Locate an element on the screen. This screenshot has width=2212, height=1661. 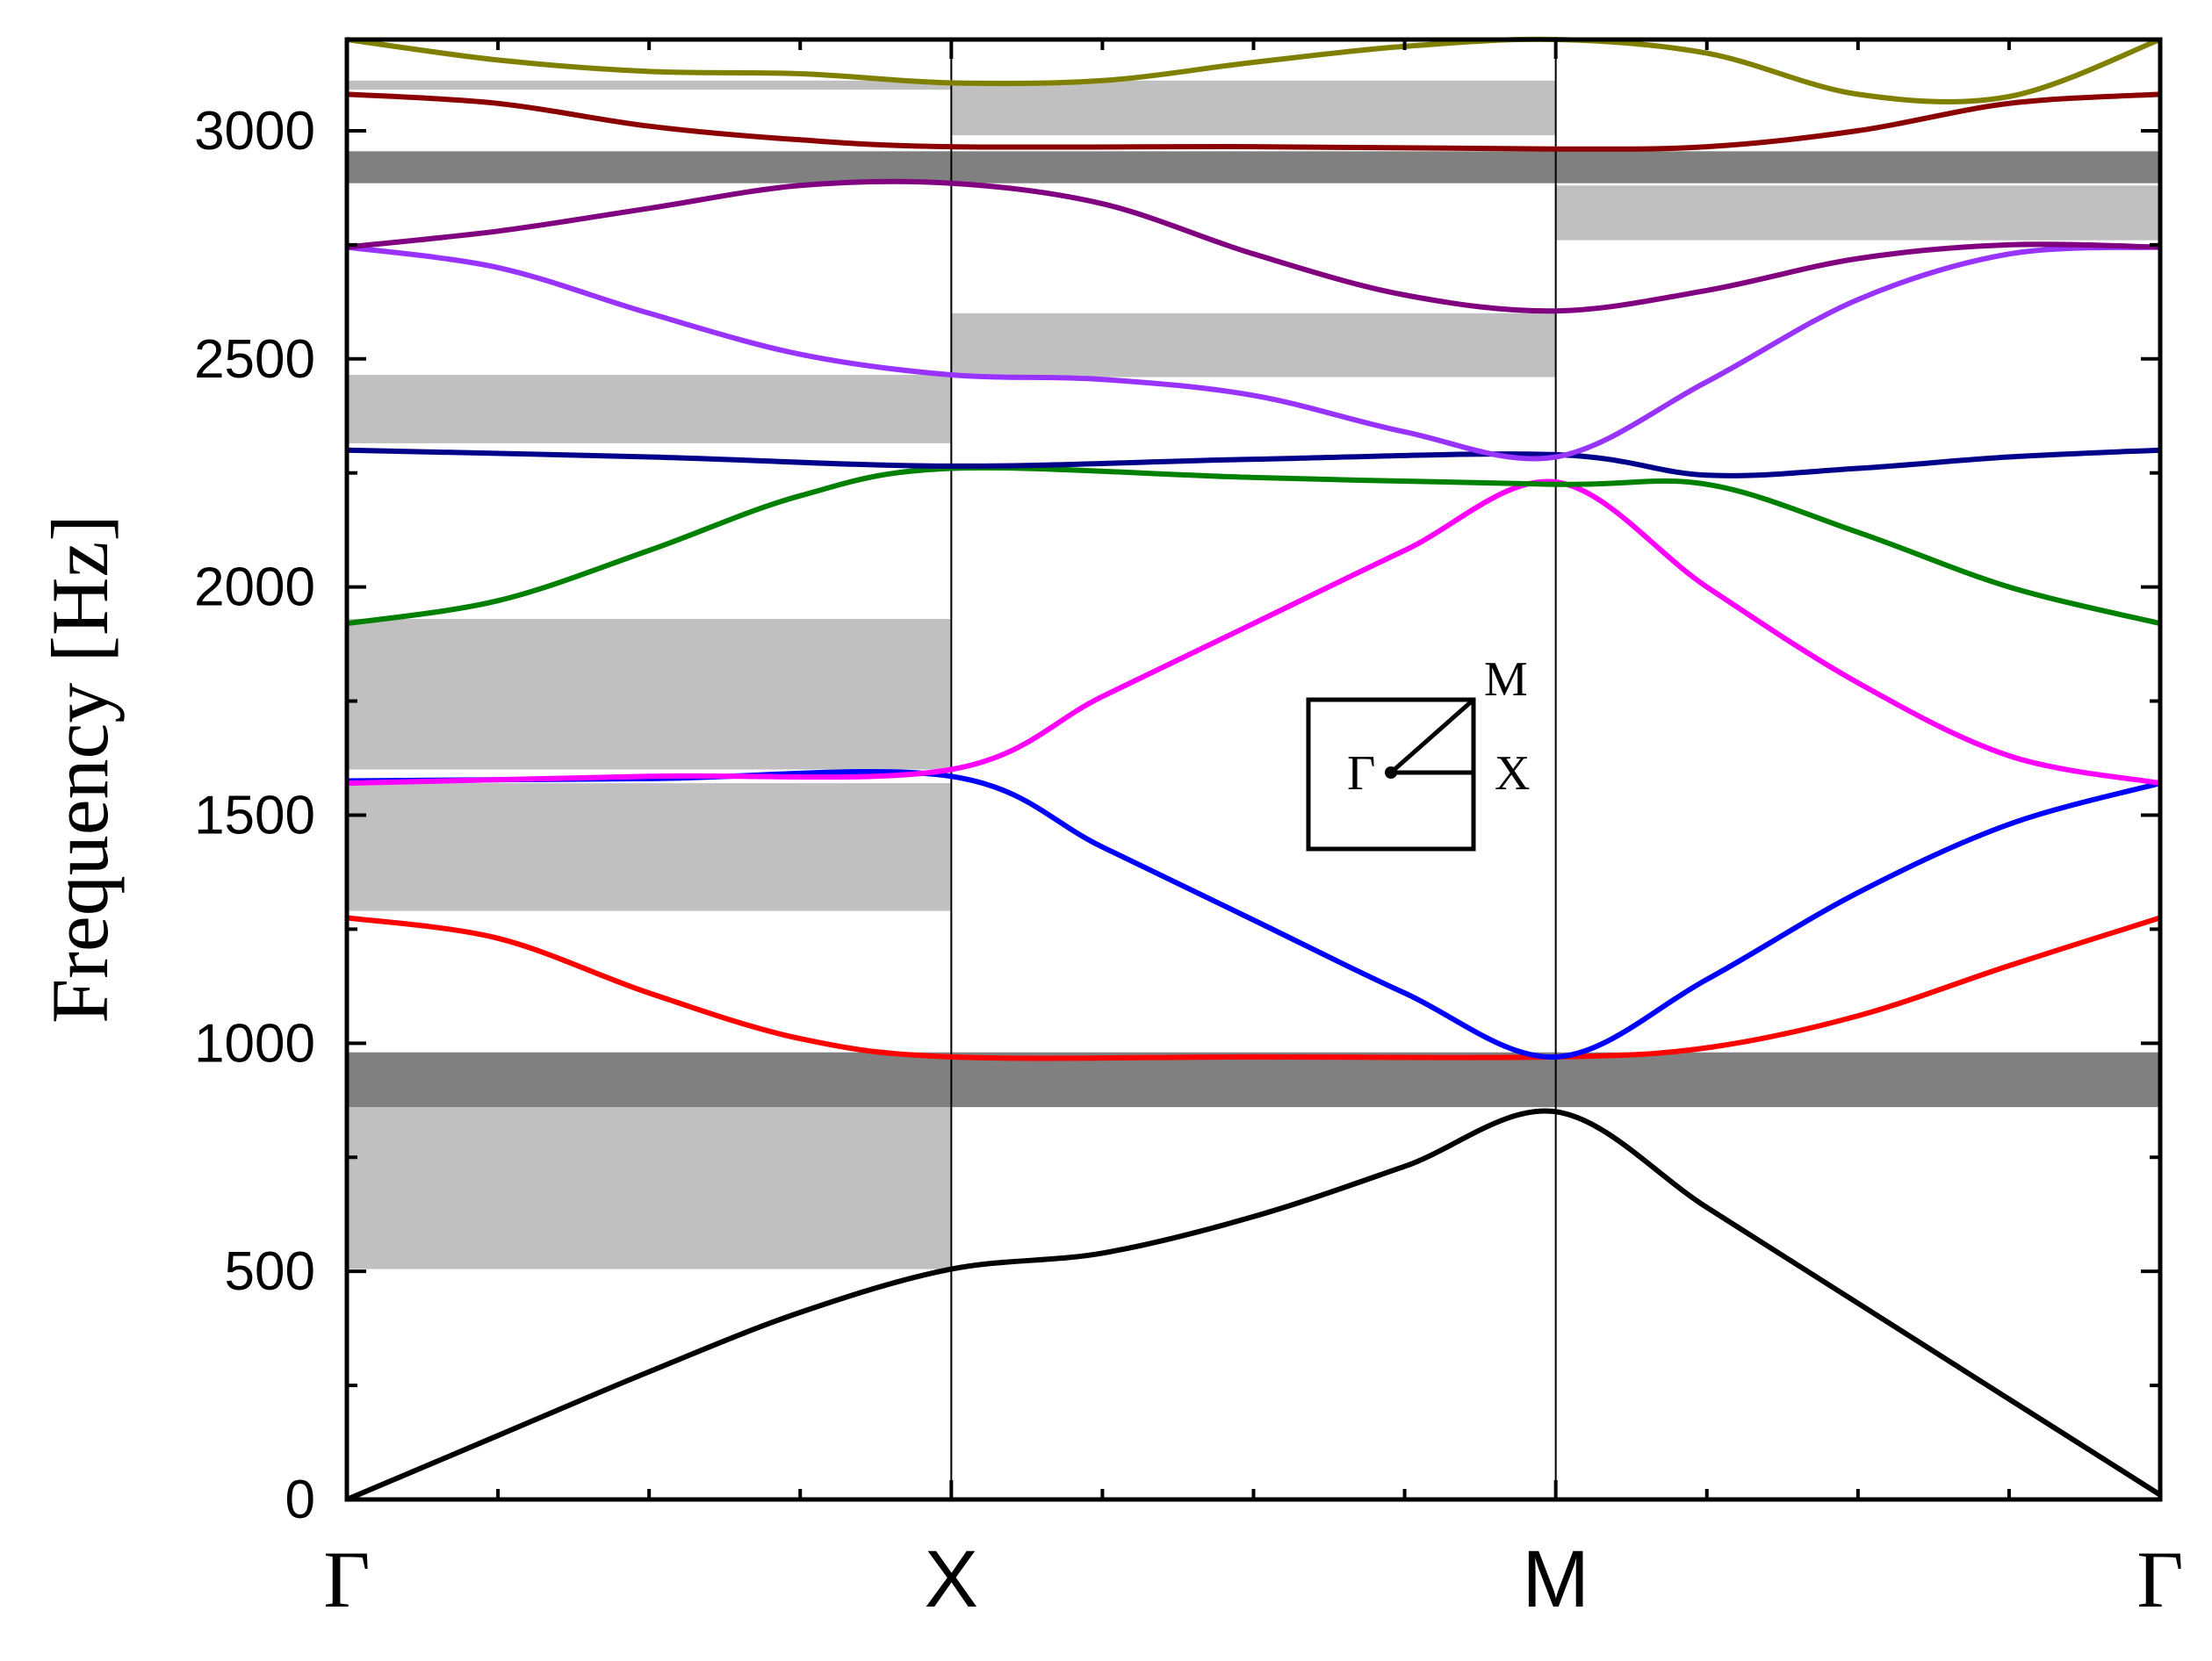
inset-gamma-m-path is located at coordinates (1432, 736).